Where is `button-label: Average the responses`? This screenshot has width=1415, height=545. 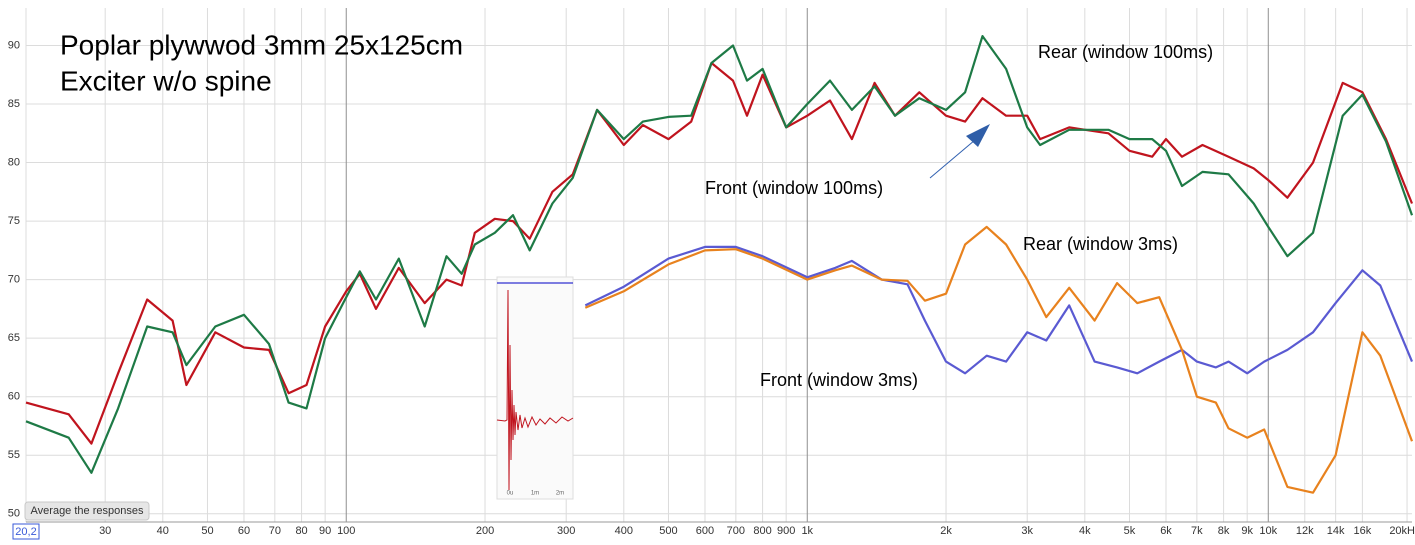 button-label: Average the responses is located at coordinates (87, 511).